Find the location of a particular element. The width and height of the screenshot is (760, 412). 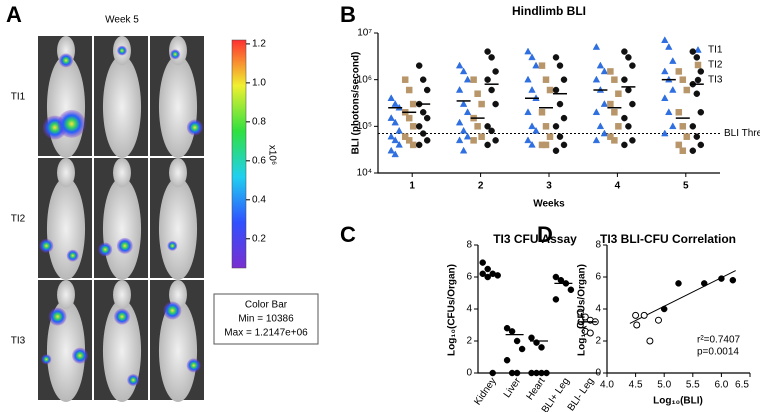

tick-label: 1.0 is located at coordinates (259, 83).